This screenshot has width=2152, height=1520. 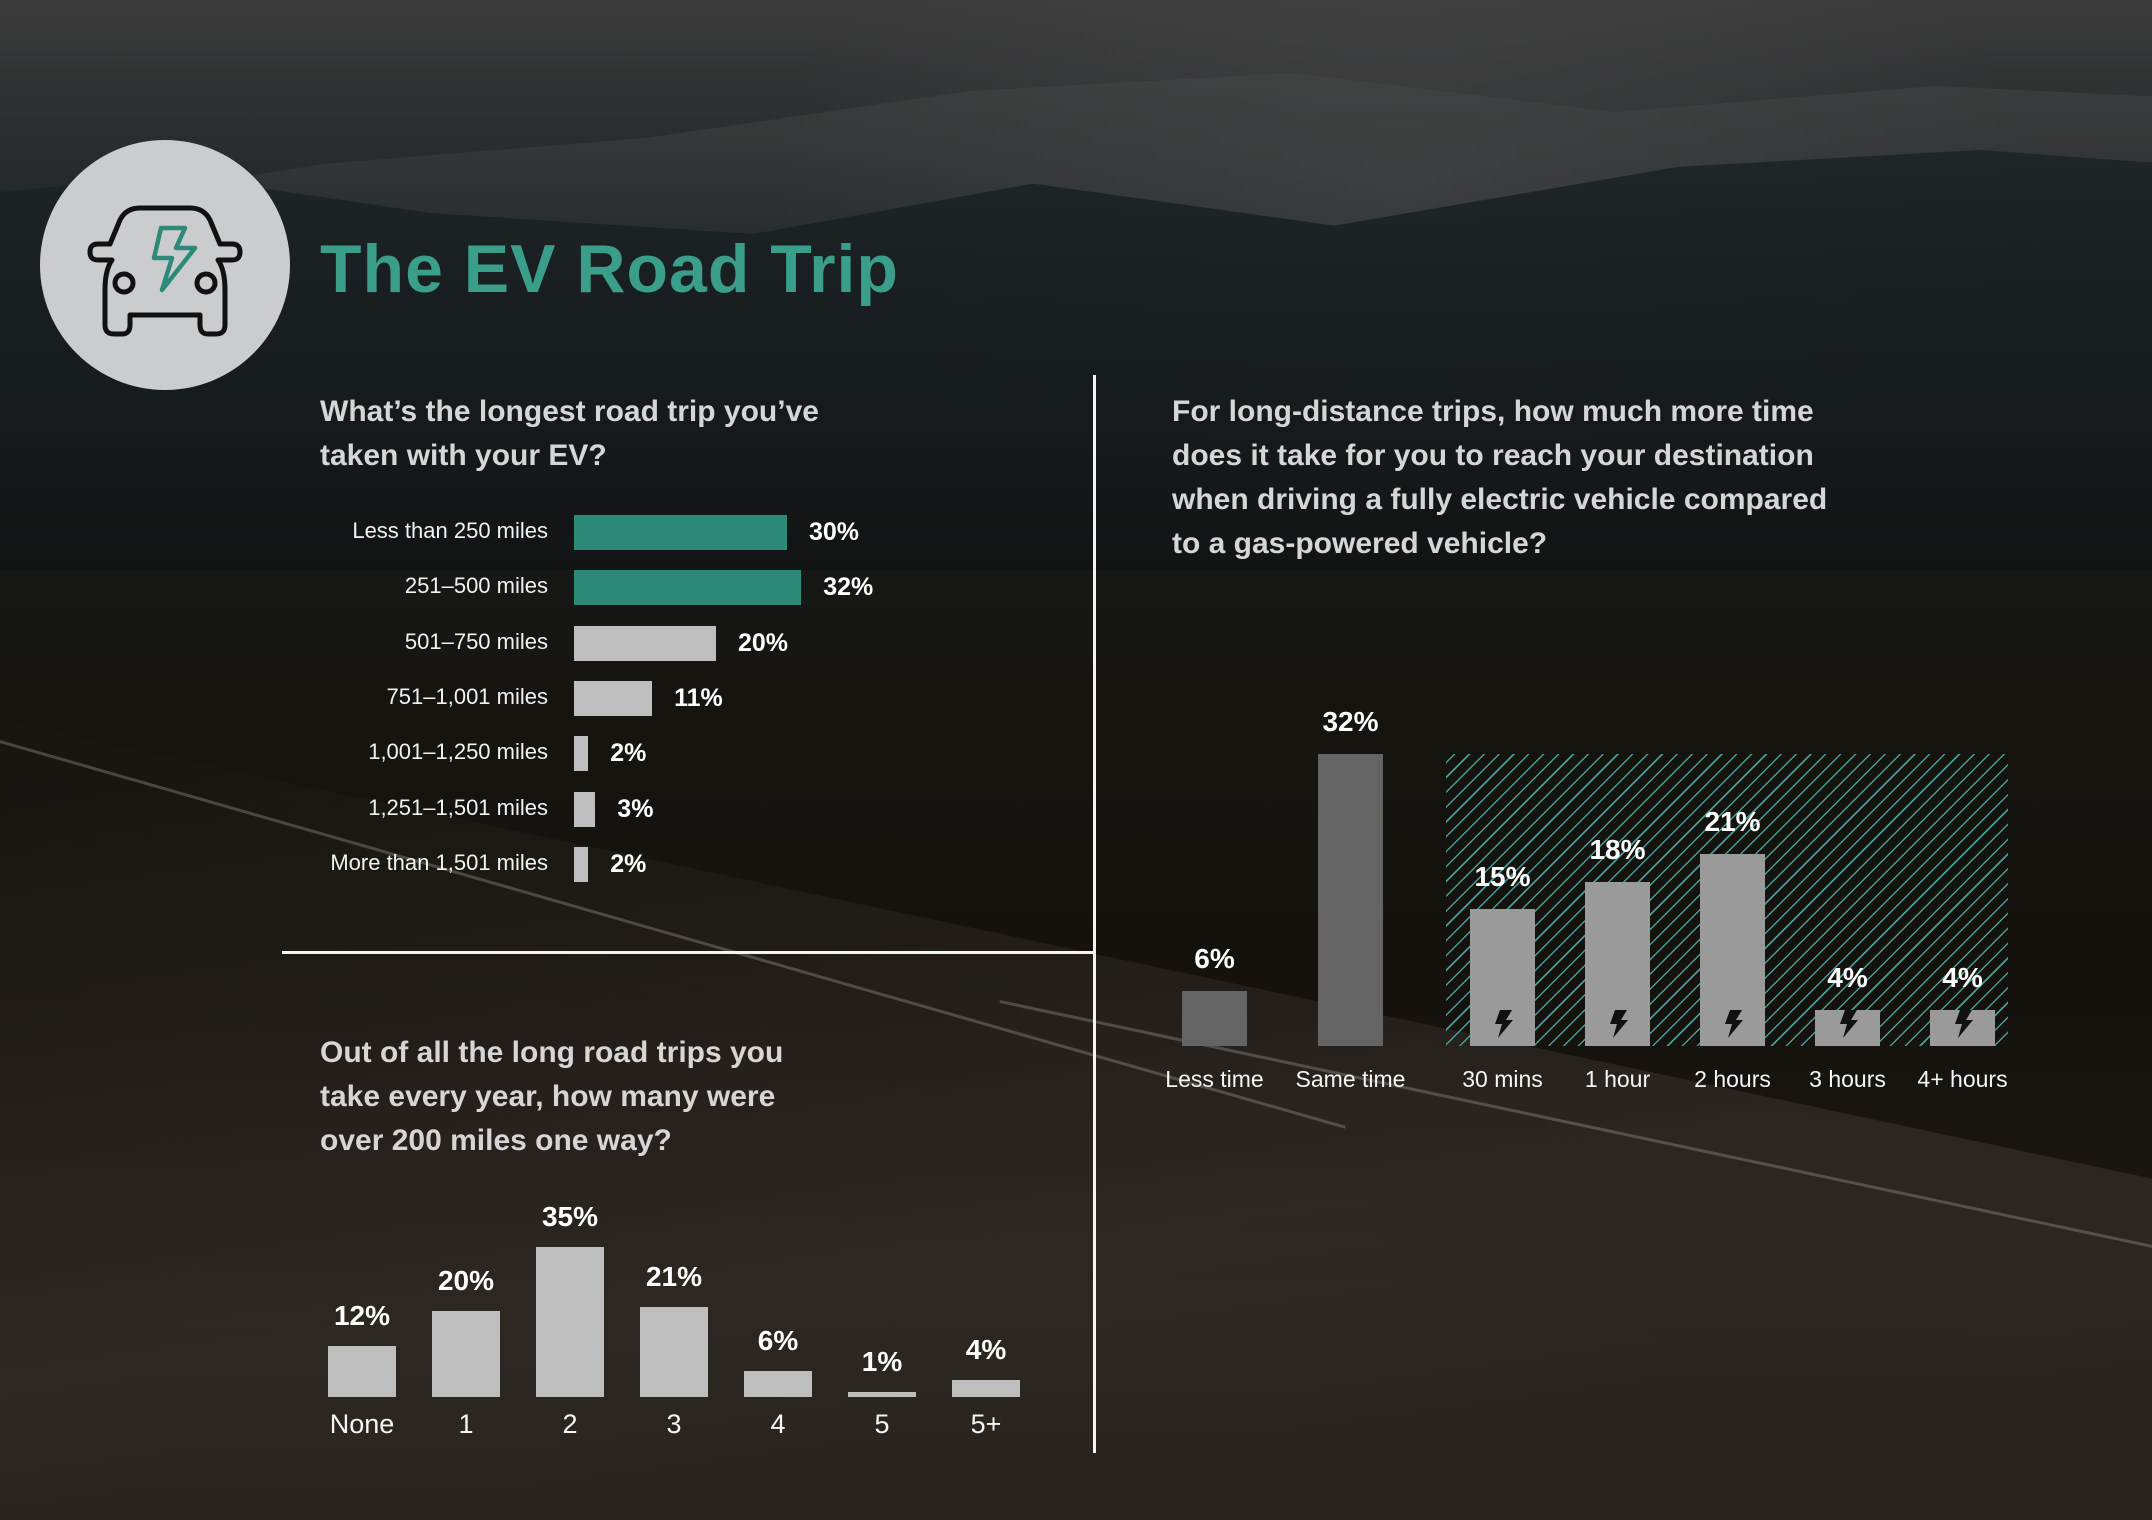 What do you see at coordinates (1617, 849) in the screenshot?
I see `bar-value-label: 18%` at bounding box center [1617, 849].